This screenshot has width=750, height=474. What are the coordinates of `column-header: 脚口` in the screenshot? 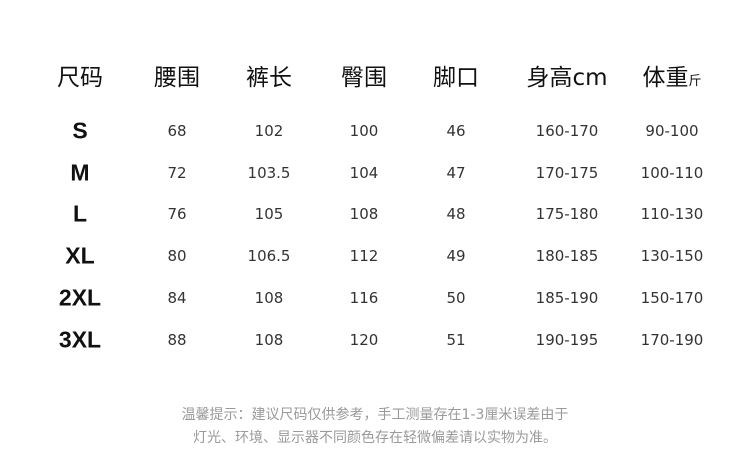 It's located at (456, 75).